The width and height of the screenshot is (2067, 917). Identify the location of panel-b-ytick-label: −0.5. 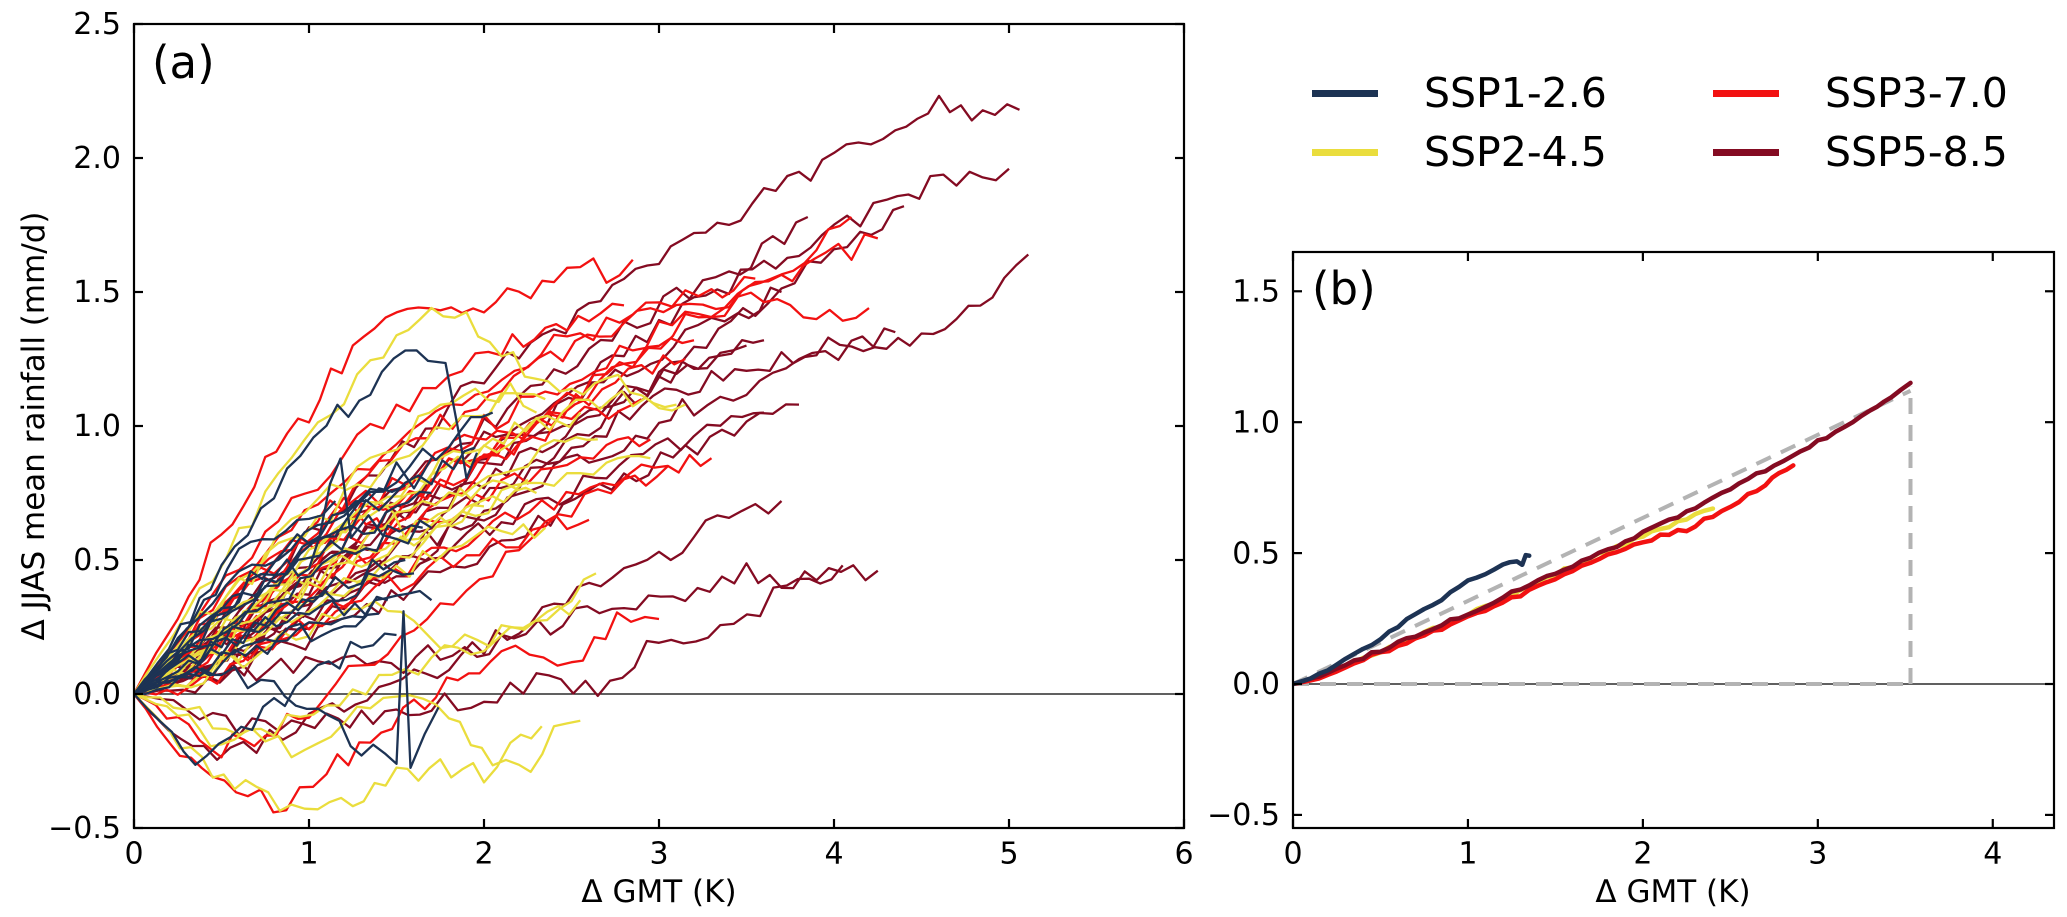
(1243, 815).